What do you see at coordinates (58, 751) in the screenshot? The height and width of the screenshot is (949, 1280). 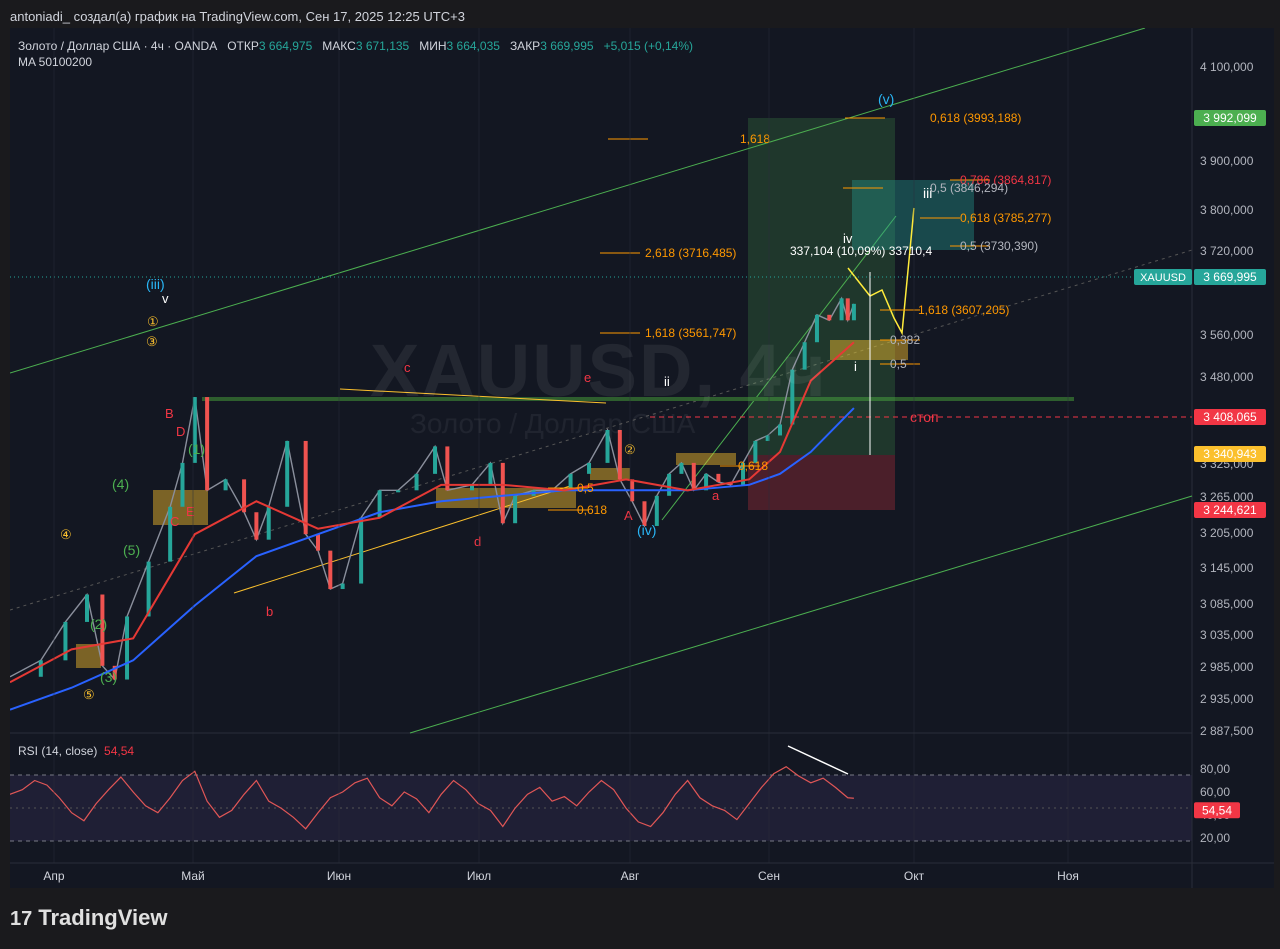 I see `rsi-title: RSI (14, close)` at bounding box center [58, 751].